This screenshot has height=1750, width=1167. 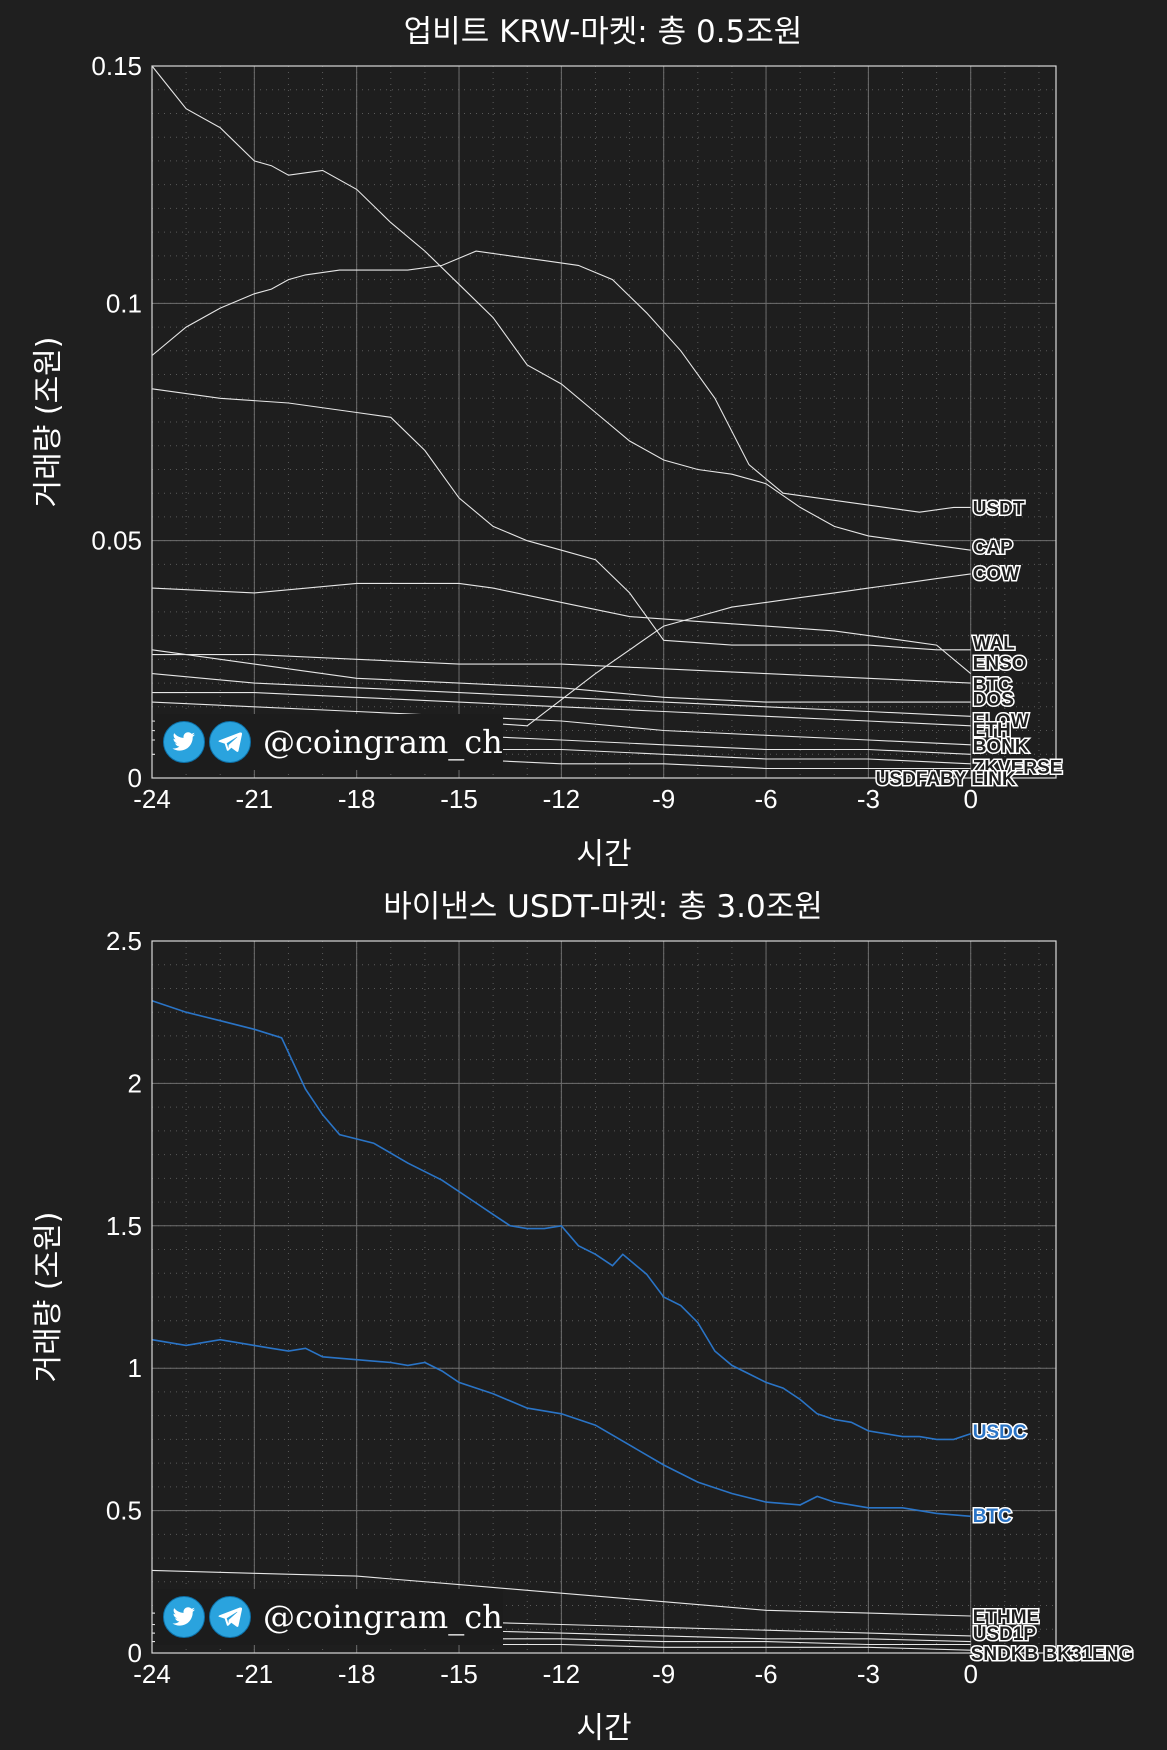 What do you see at coordinates (603, 907) in the screenshot?
I see `chart-title-binance: 바이낸스 USDT-마켓: 총 3.0조원` at bounding box center [603, 907].